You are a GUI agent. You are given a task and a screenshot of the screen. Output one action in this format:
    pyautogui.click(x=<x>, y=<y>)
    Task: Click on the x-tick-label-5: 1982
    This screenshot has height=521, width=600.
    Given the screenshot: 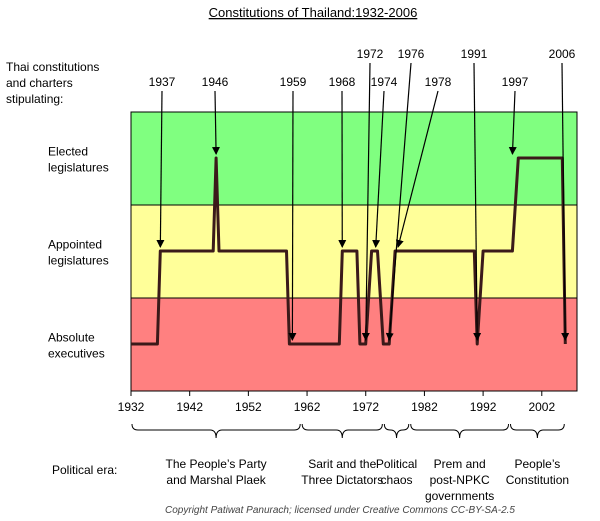 What is the action you would take?
    pyautogui.click(x=424, y=407)
    